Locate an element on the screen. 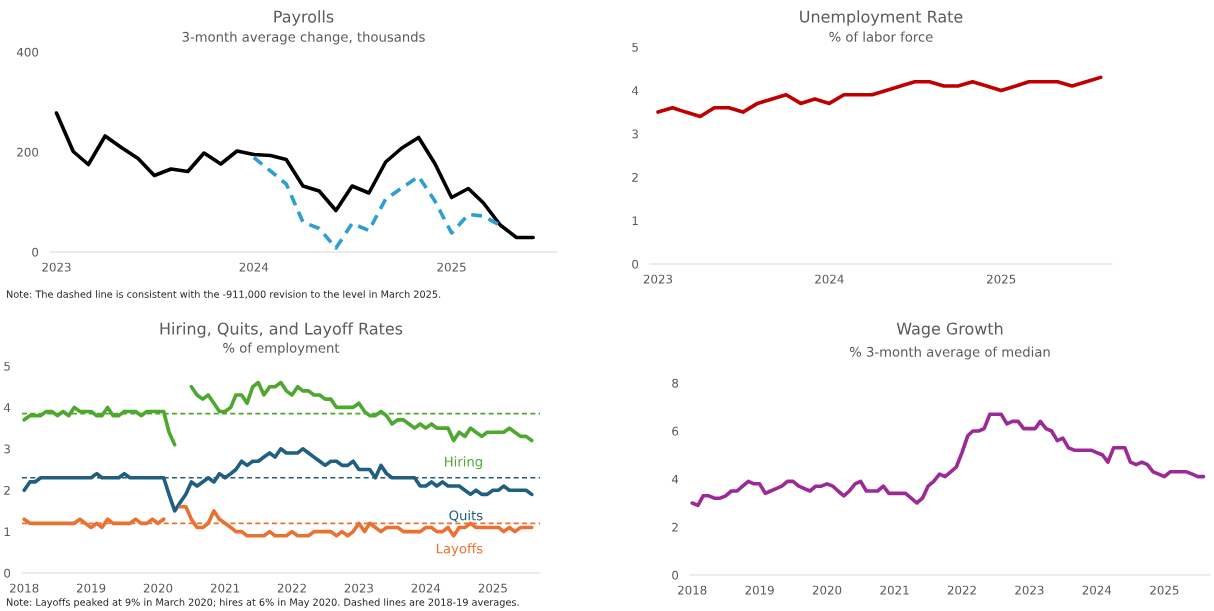 The width and height of the screenshot is (1214, 611). y-tick-label: 400 is located at coordinates (27, 52).